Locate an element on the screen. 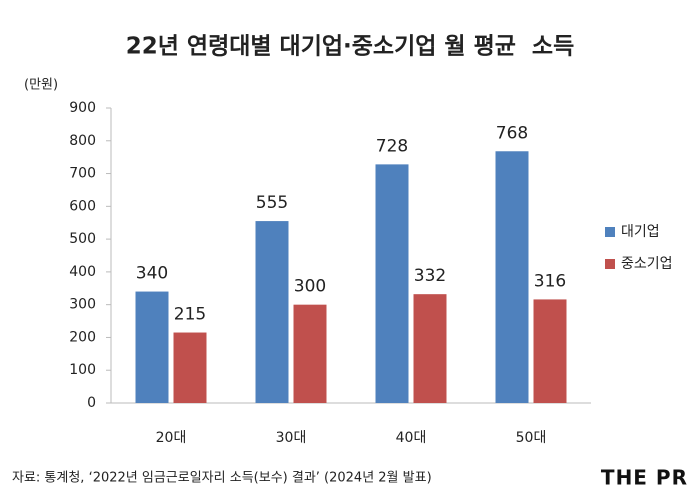 The width and height of the screenshot is (700, 499). legend-label: 대기업 is located at coordinates (640, 232).